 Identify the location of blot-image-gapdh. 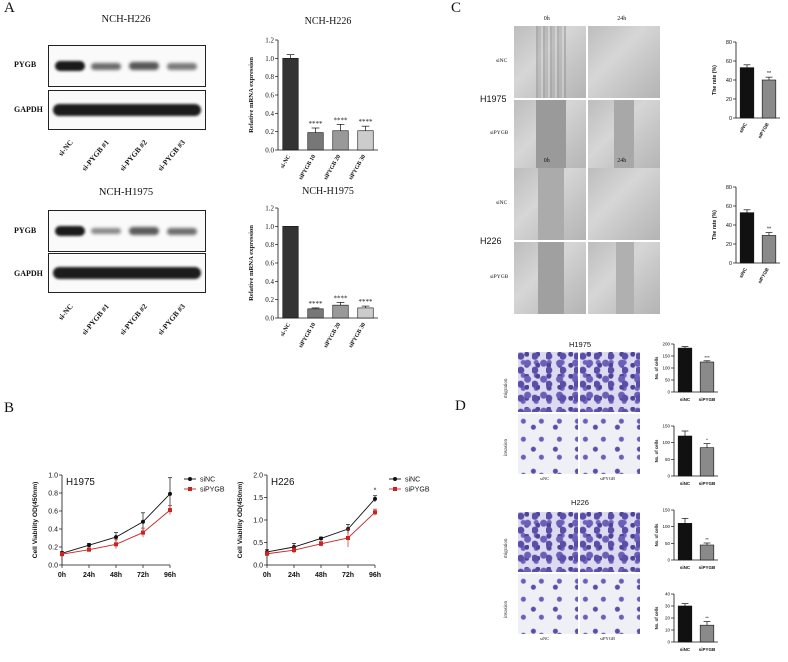
(127, 110).